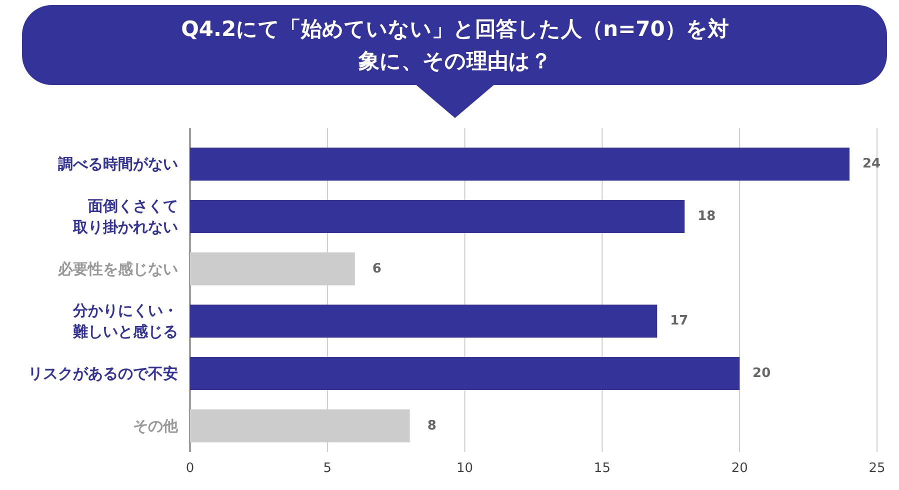 The image size is (899, 490). Describe the element at coordinates (327, 468) in the screenshot. I see `x-tick-label: 5` at that location.